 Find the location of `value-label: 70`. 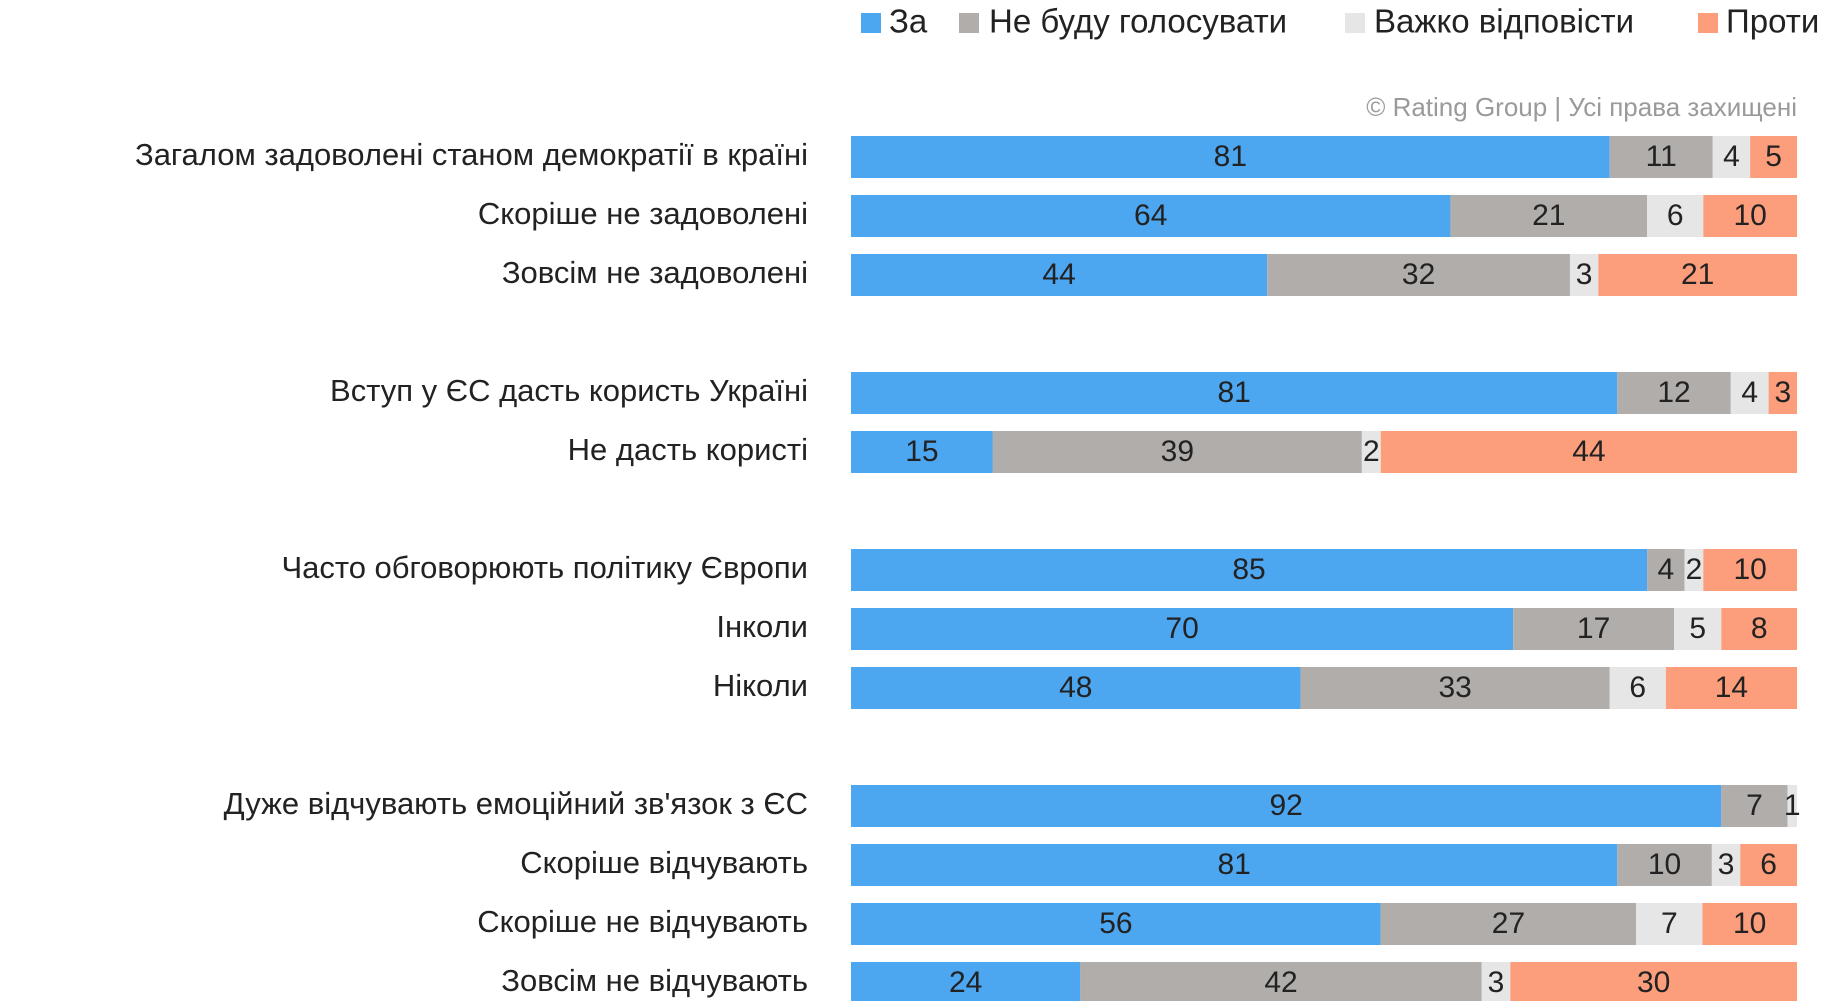

value-label: 70 is located at coordinates (1181, 628).